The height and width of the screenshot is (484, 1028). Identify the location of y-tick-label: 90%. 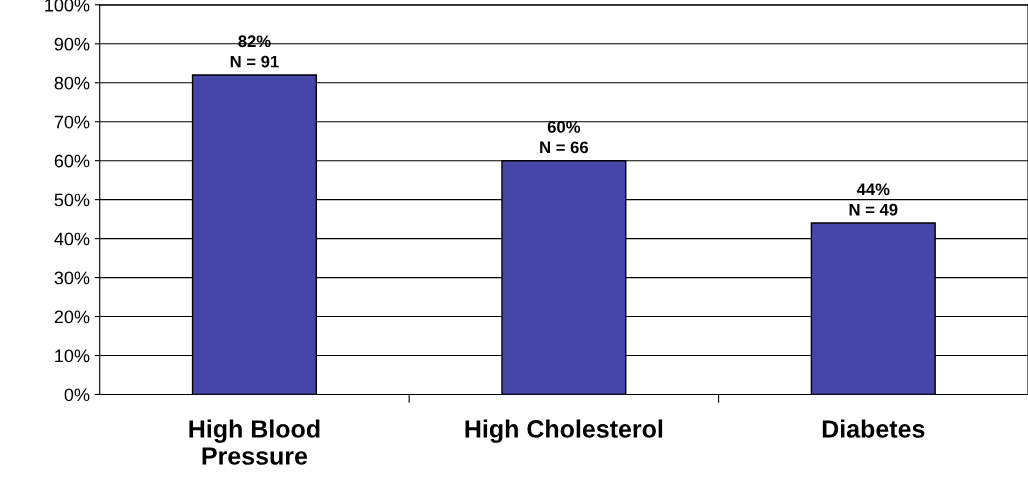
(72, 44).